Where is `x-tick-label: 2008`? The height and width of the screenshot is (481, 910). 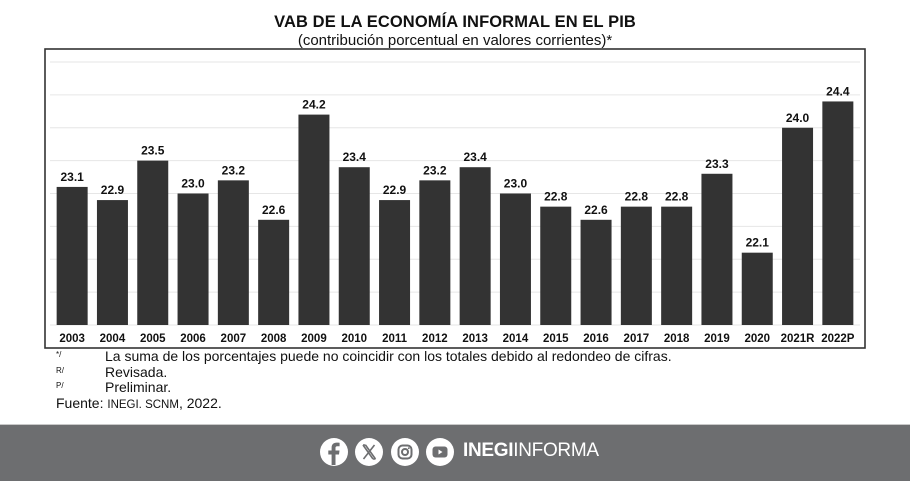 x-tick-label: 2008 is located at coordinates (274, 339).